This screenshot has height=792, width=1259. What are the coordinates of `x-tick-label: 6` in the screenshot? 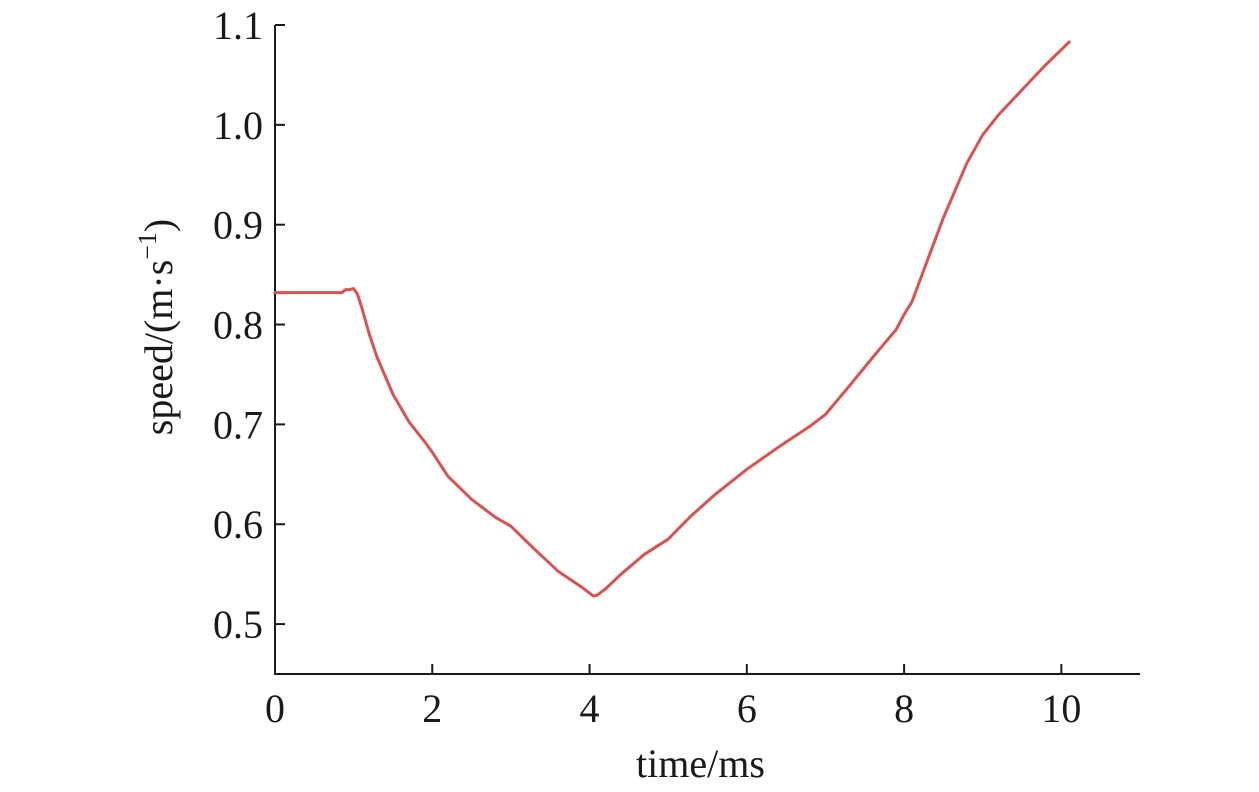 It's located at (747, 708).